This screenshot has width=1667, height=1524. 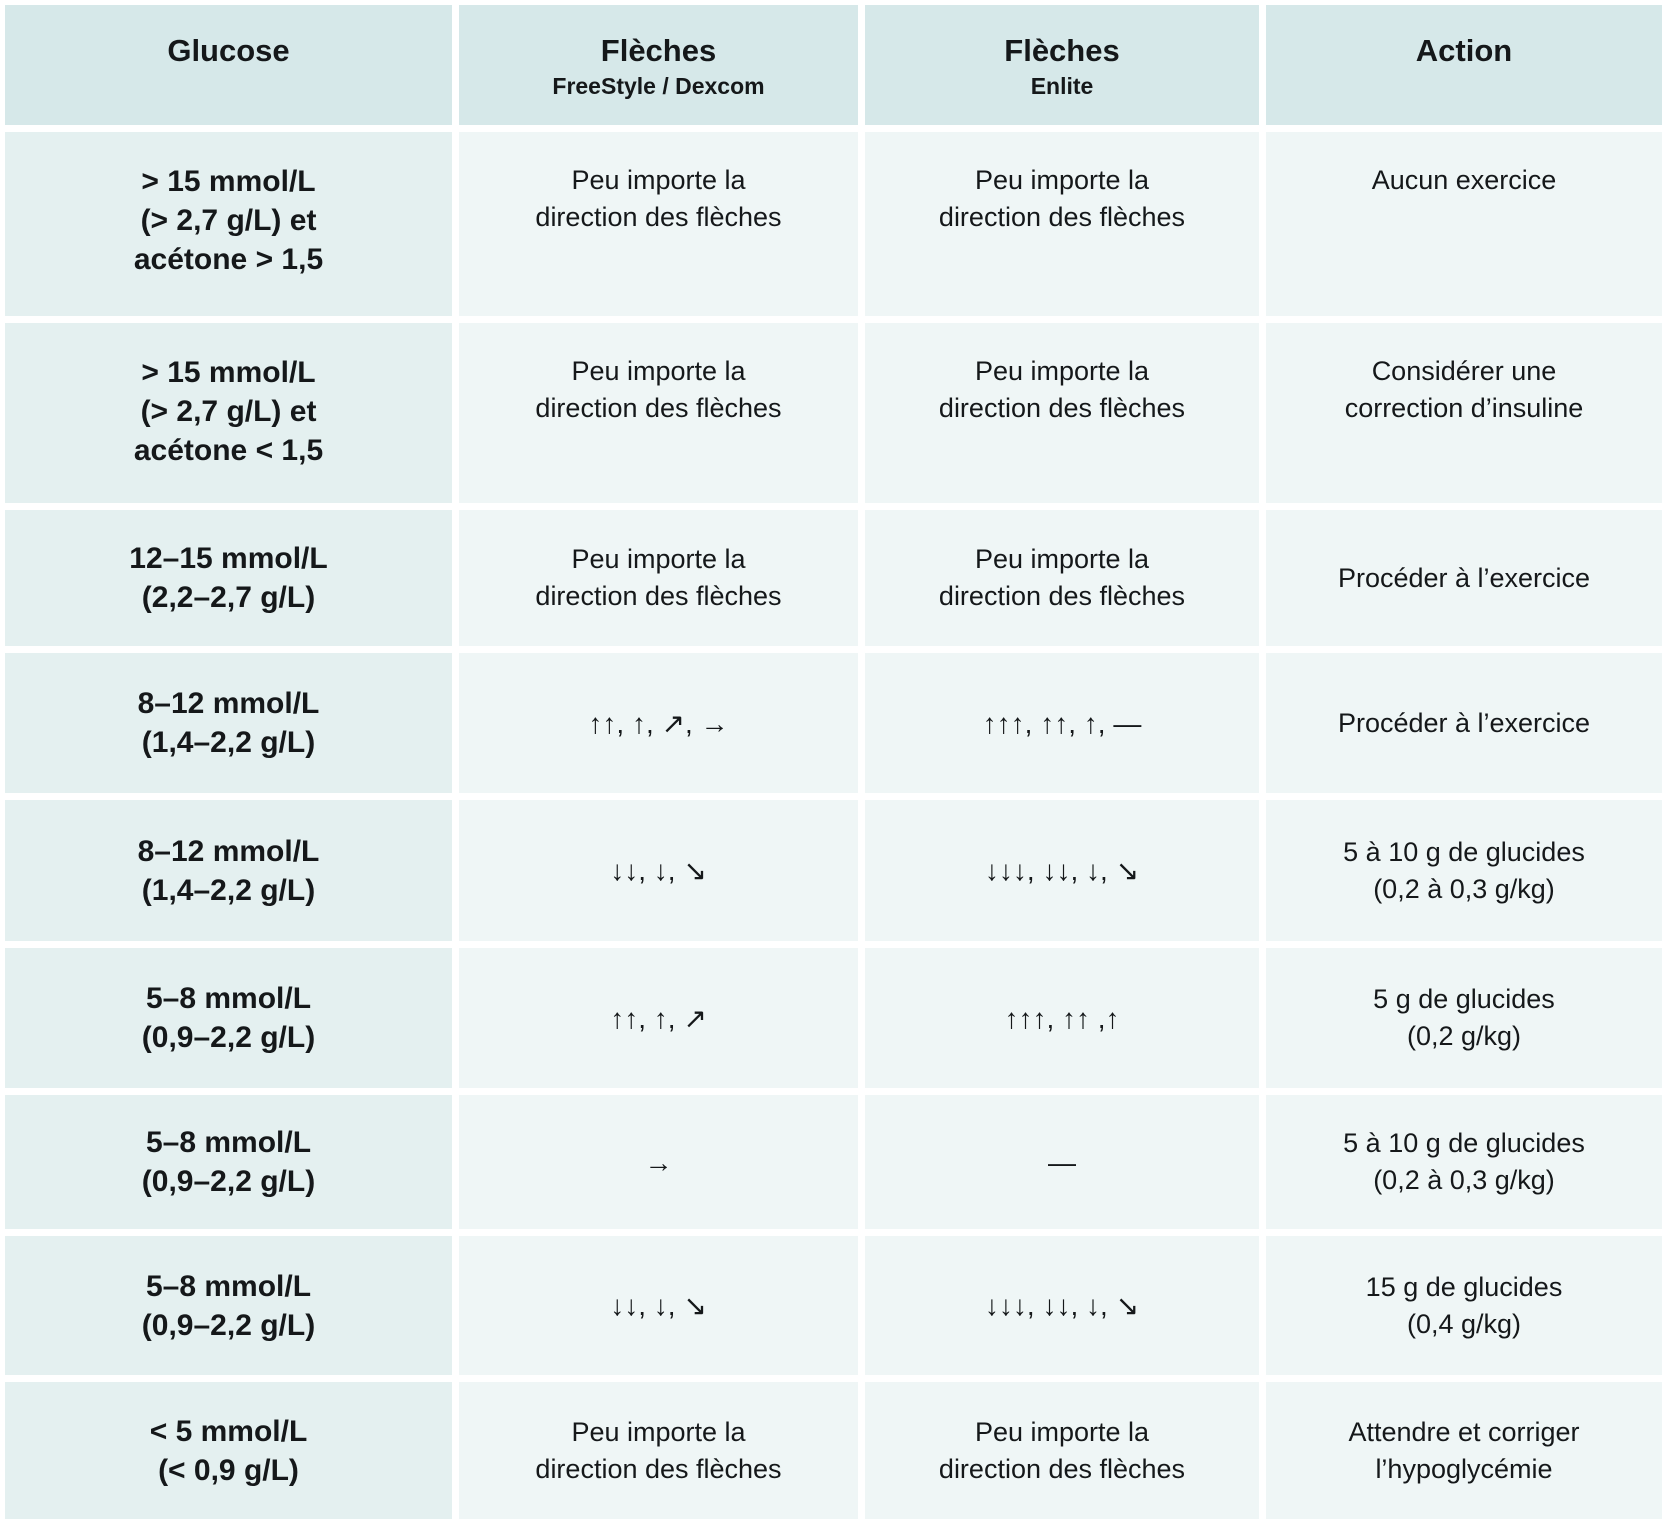 What do you see at coordinates (1464, 1305) in the screenshot?
I see `action-cell: 15 g de glucides (0,4 g/kg)` at bounding box center [1464, 1305].